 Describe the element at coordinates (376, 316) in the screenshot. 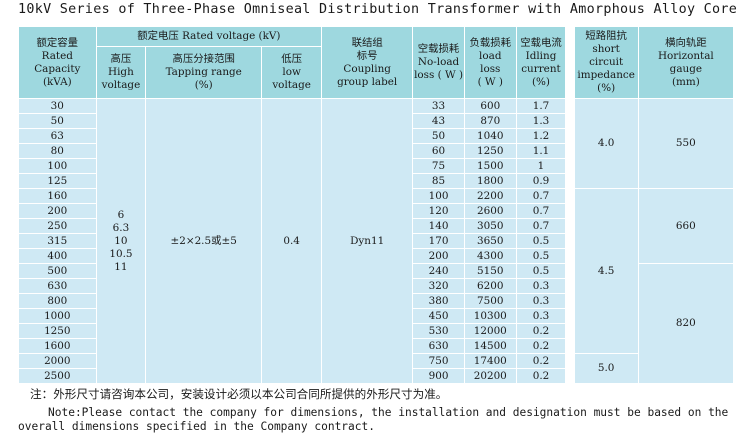

I see `table-row: 1000 450 10300 0.3` at that location.